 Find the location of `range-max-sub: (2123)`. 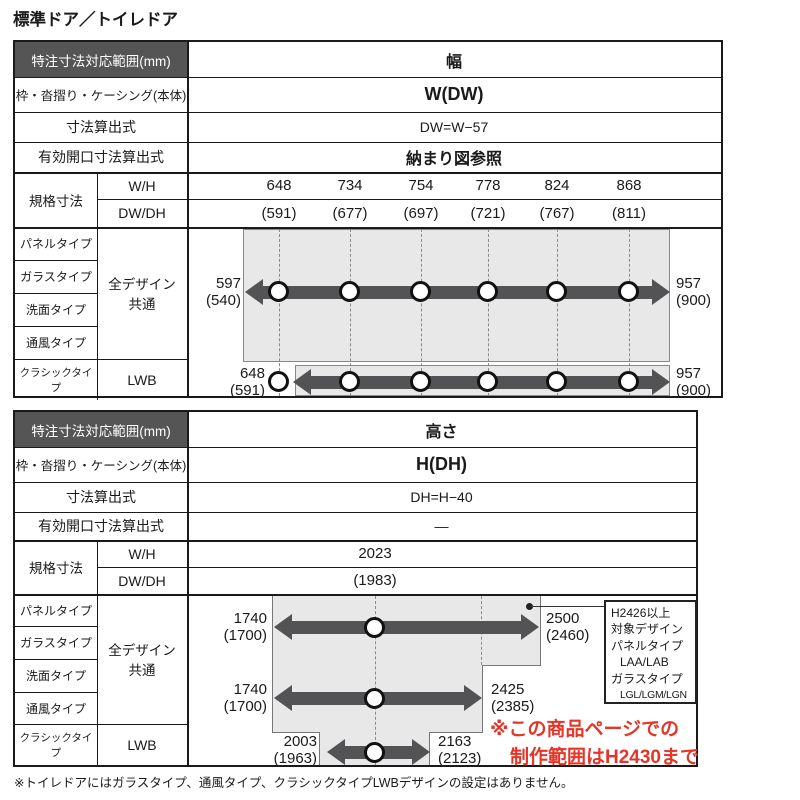

range-max-sub: (2123) is located at coordinates (460, 758).